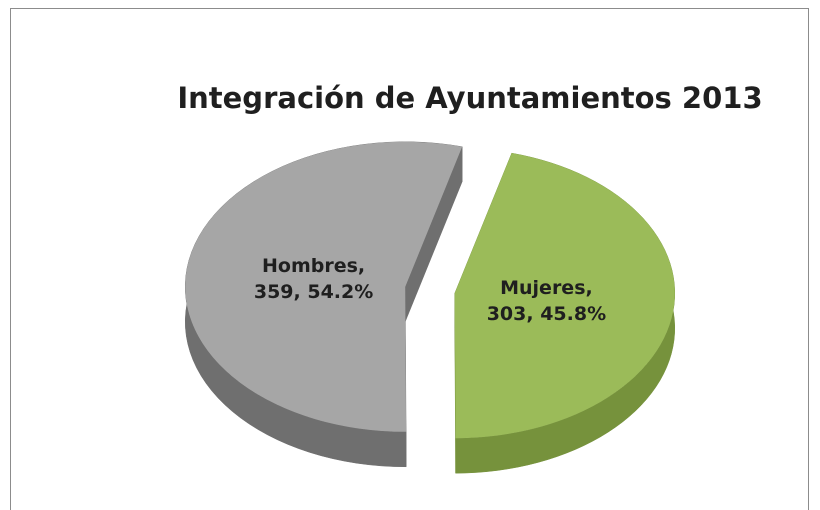 This screenshot has height=510, width=820. Describe the element at coordinates (313, 278) in the screenshot. I see `data-label: Hombres, 359, 54.2%` at that location.